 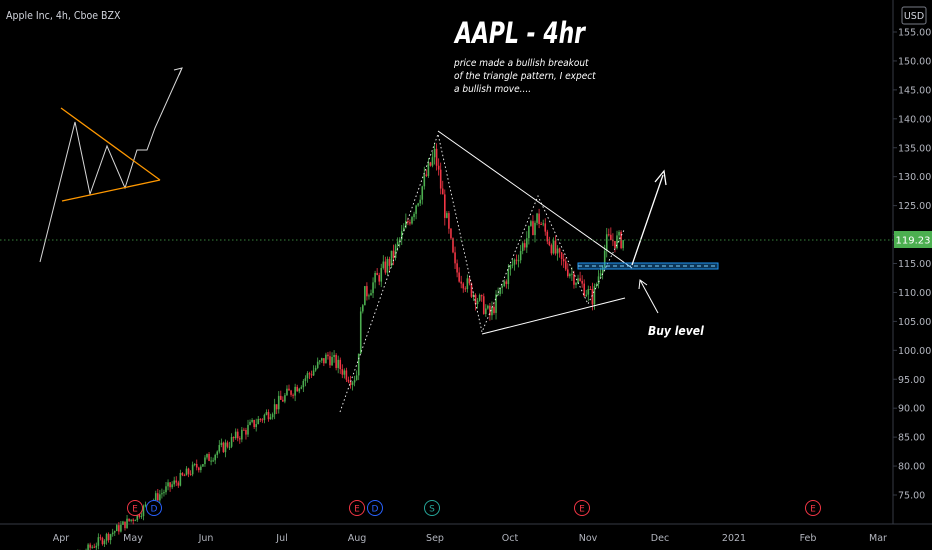 I want to click on idea-note-line-1: price made a bullish breakout, so click(x=521, y=63).